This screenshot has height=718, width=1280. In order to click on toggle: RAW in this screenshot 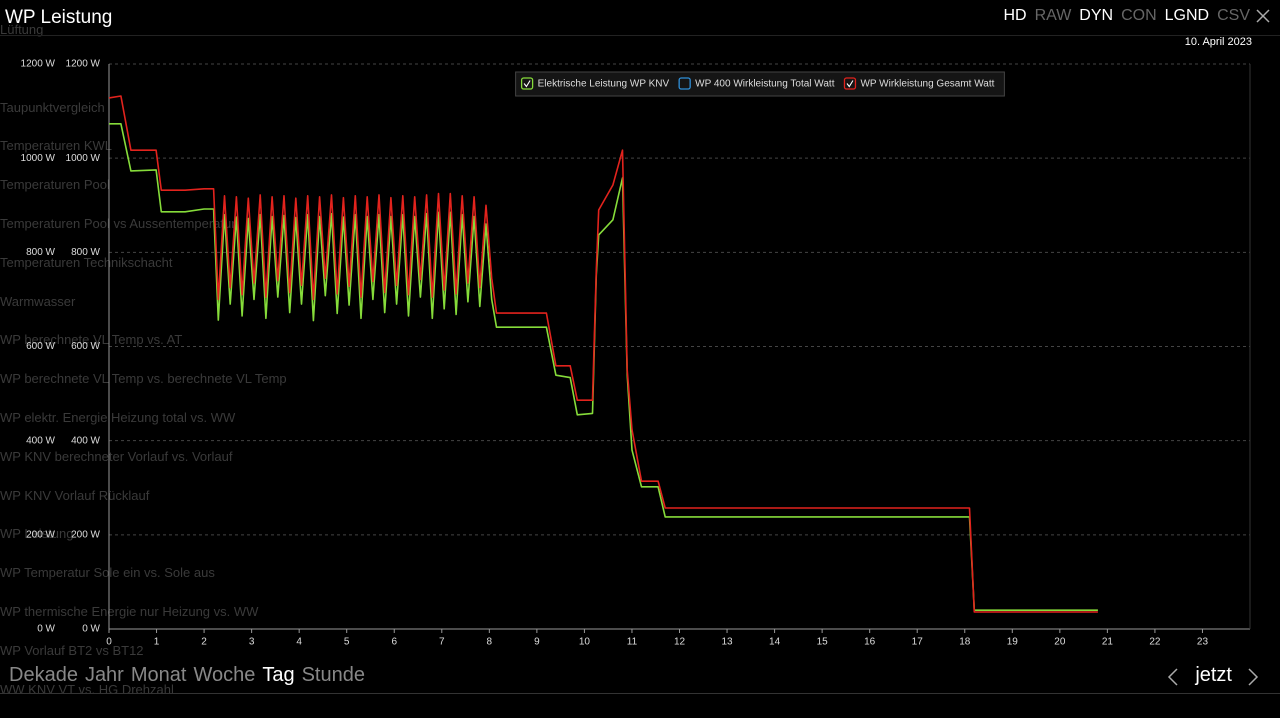, I will do `click(1053, 15)`.